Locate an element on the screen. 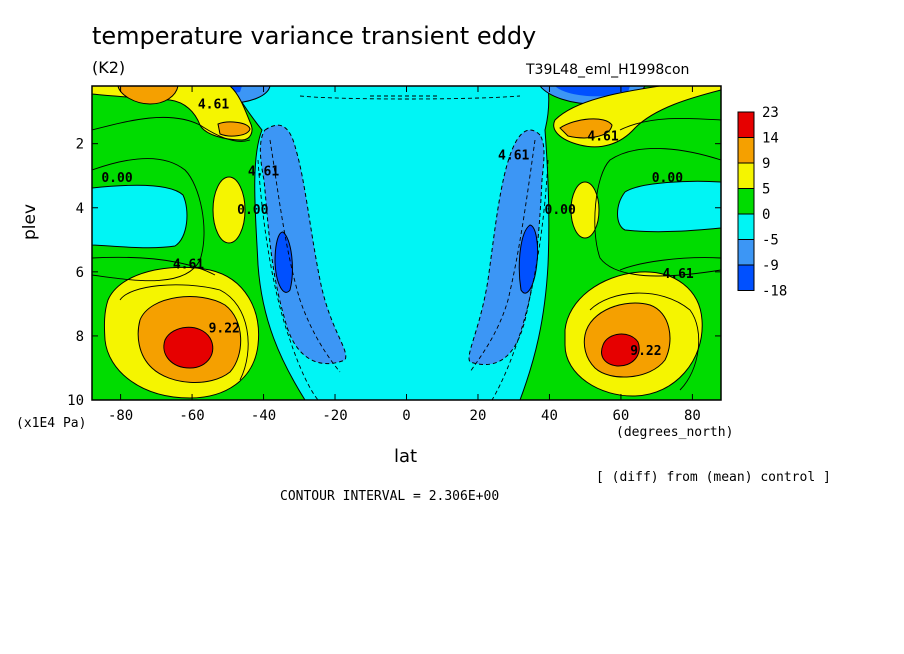 The height and width of the screenshot is (654, 904). y-tick-label: 10 is located at coordinates (75, 401).